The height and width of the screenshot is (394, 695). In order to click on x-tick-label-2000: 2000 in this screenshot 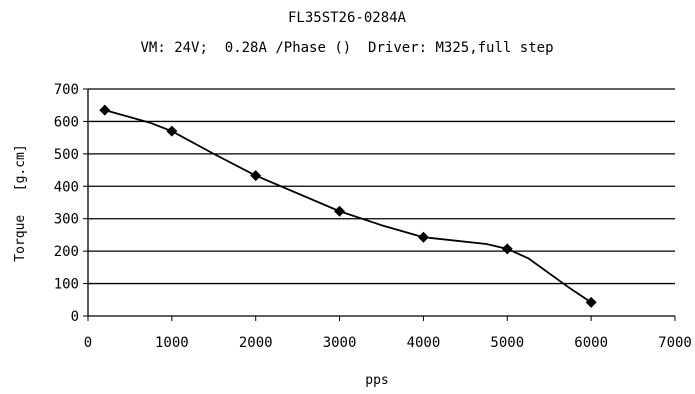, I will do `click(256, 343)`.